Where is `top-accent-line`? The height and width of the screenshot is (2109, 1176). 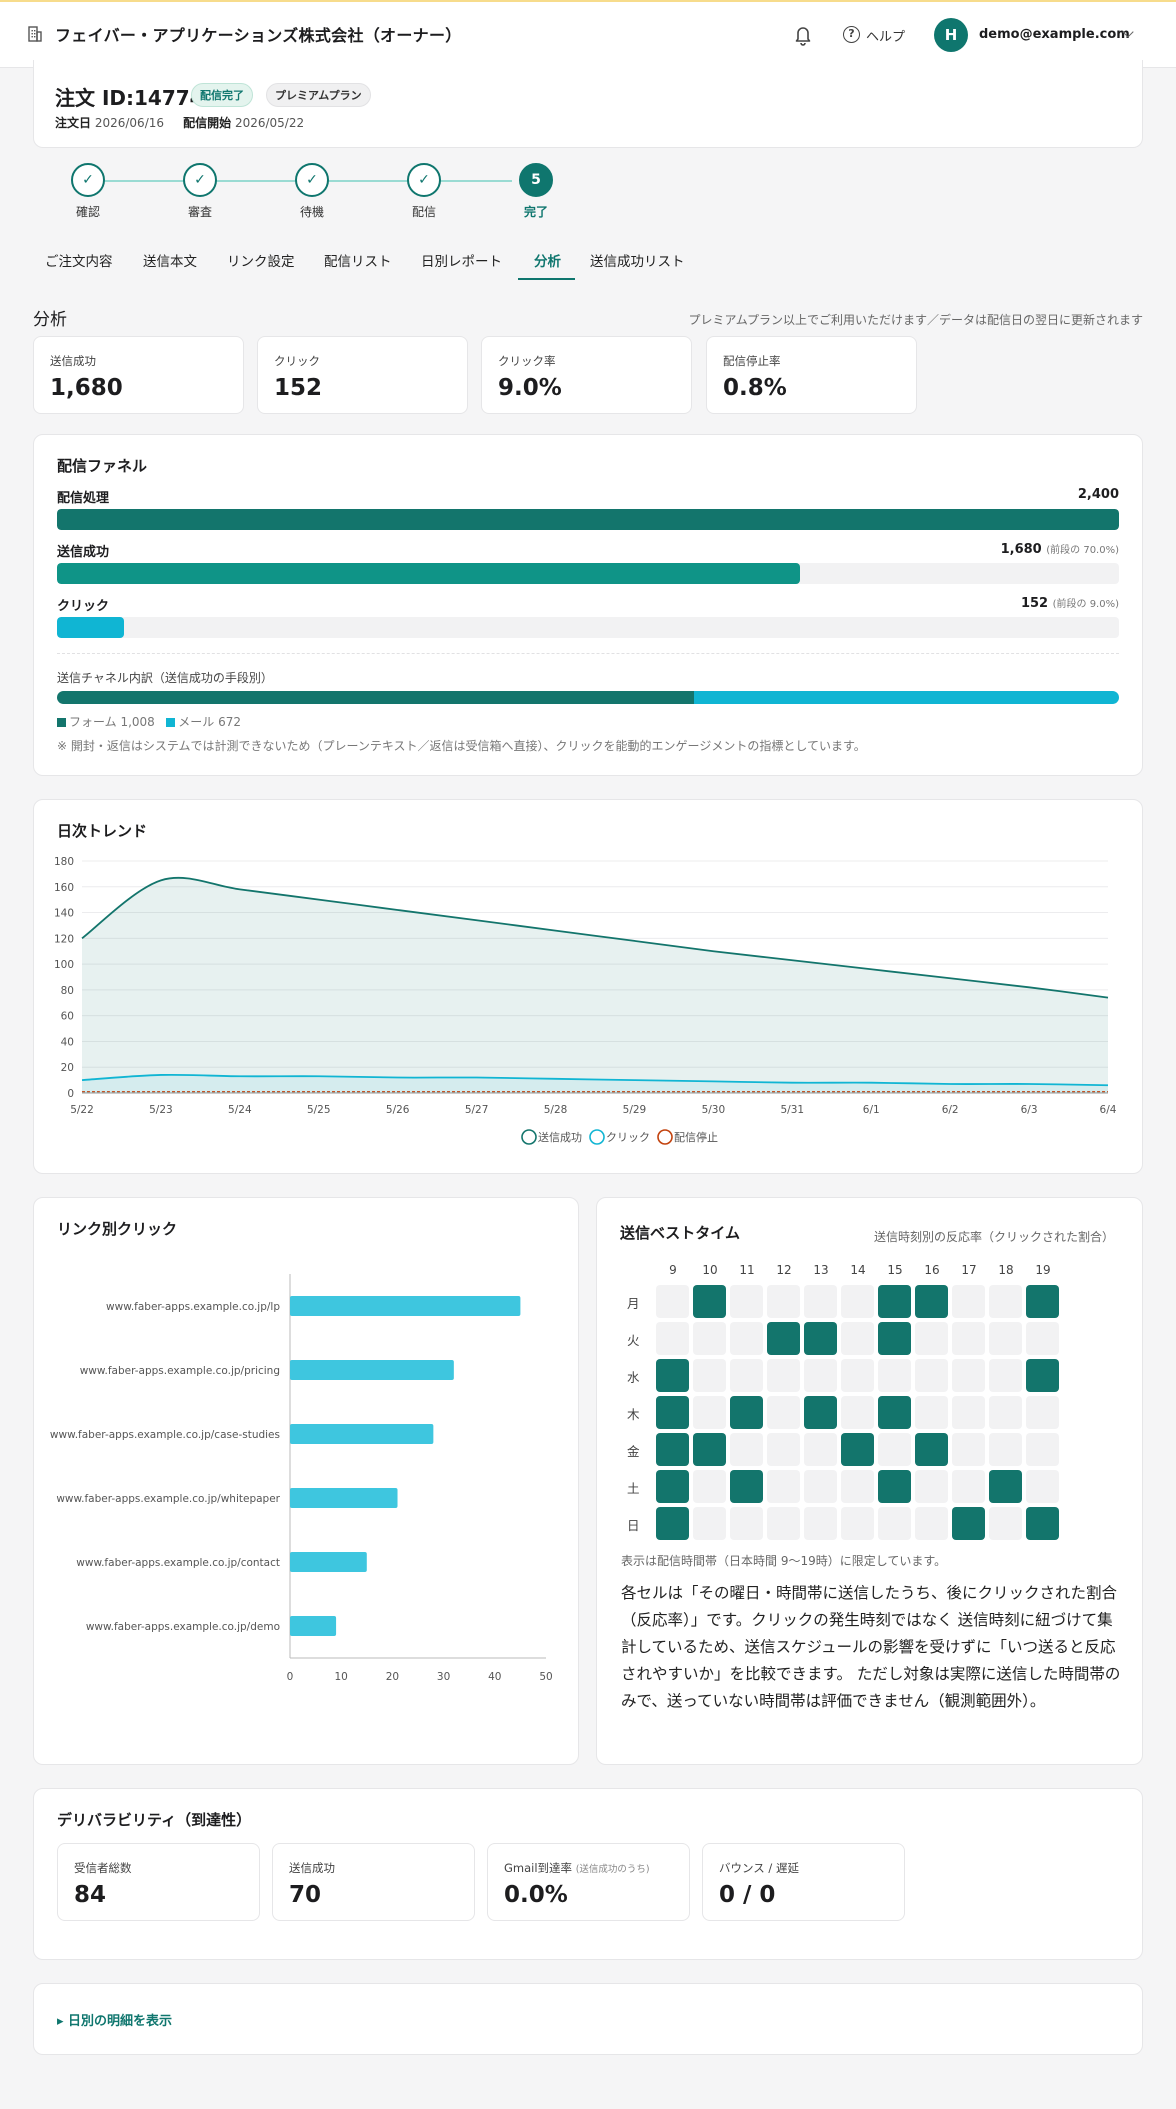
top-accent-line is located at coordinates (588, 1).